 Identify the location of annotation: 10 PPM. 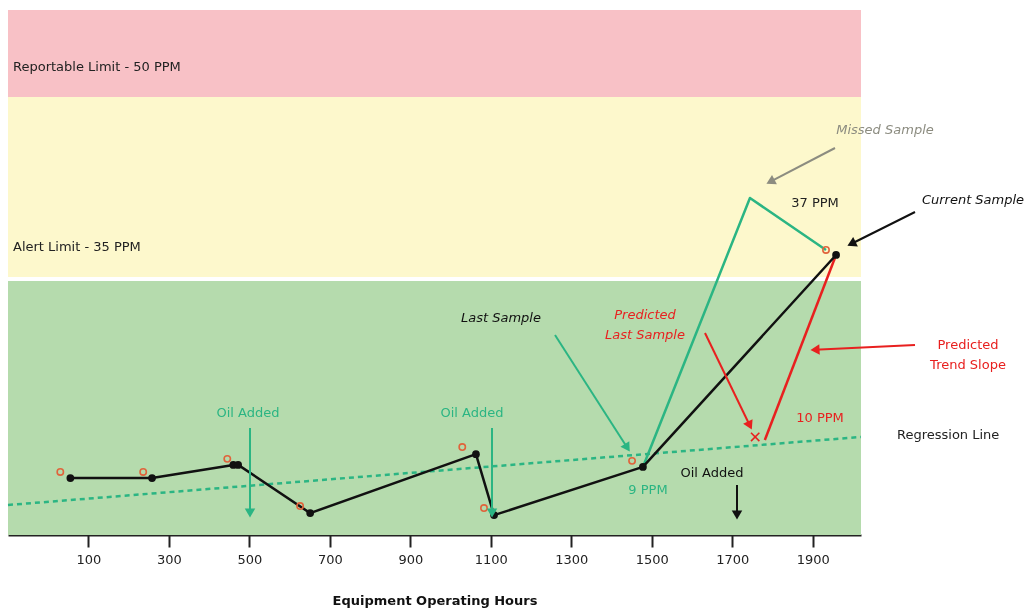
(820, 417).